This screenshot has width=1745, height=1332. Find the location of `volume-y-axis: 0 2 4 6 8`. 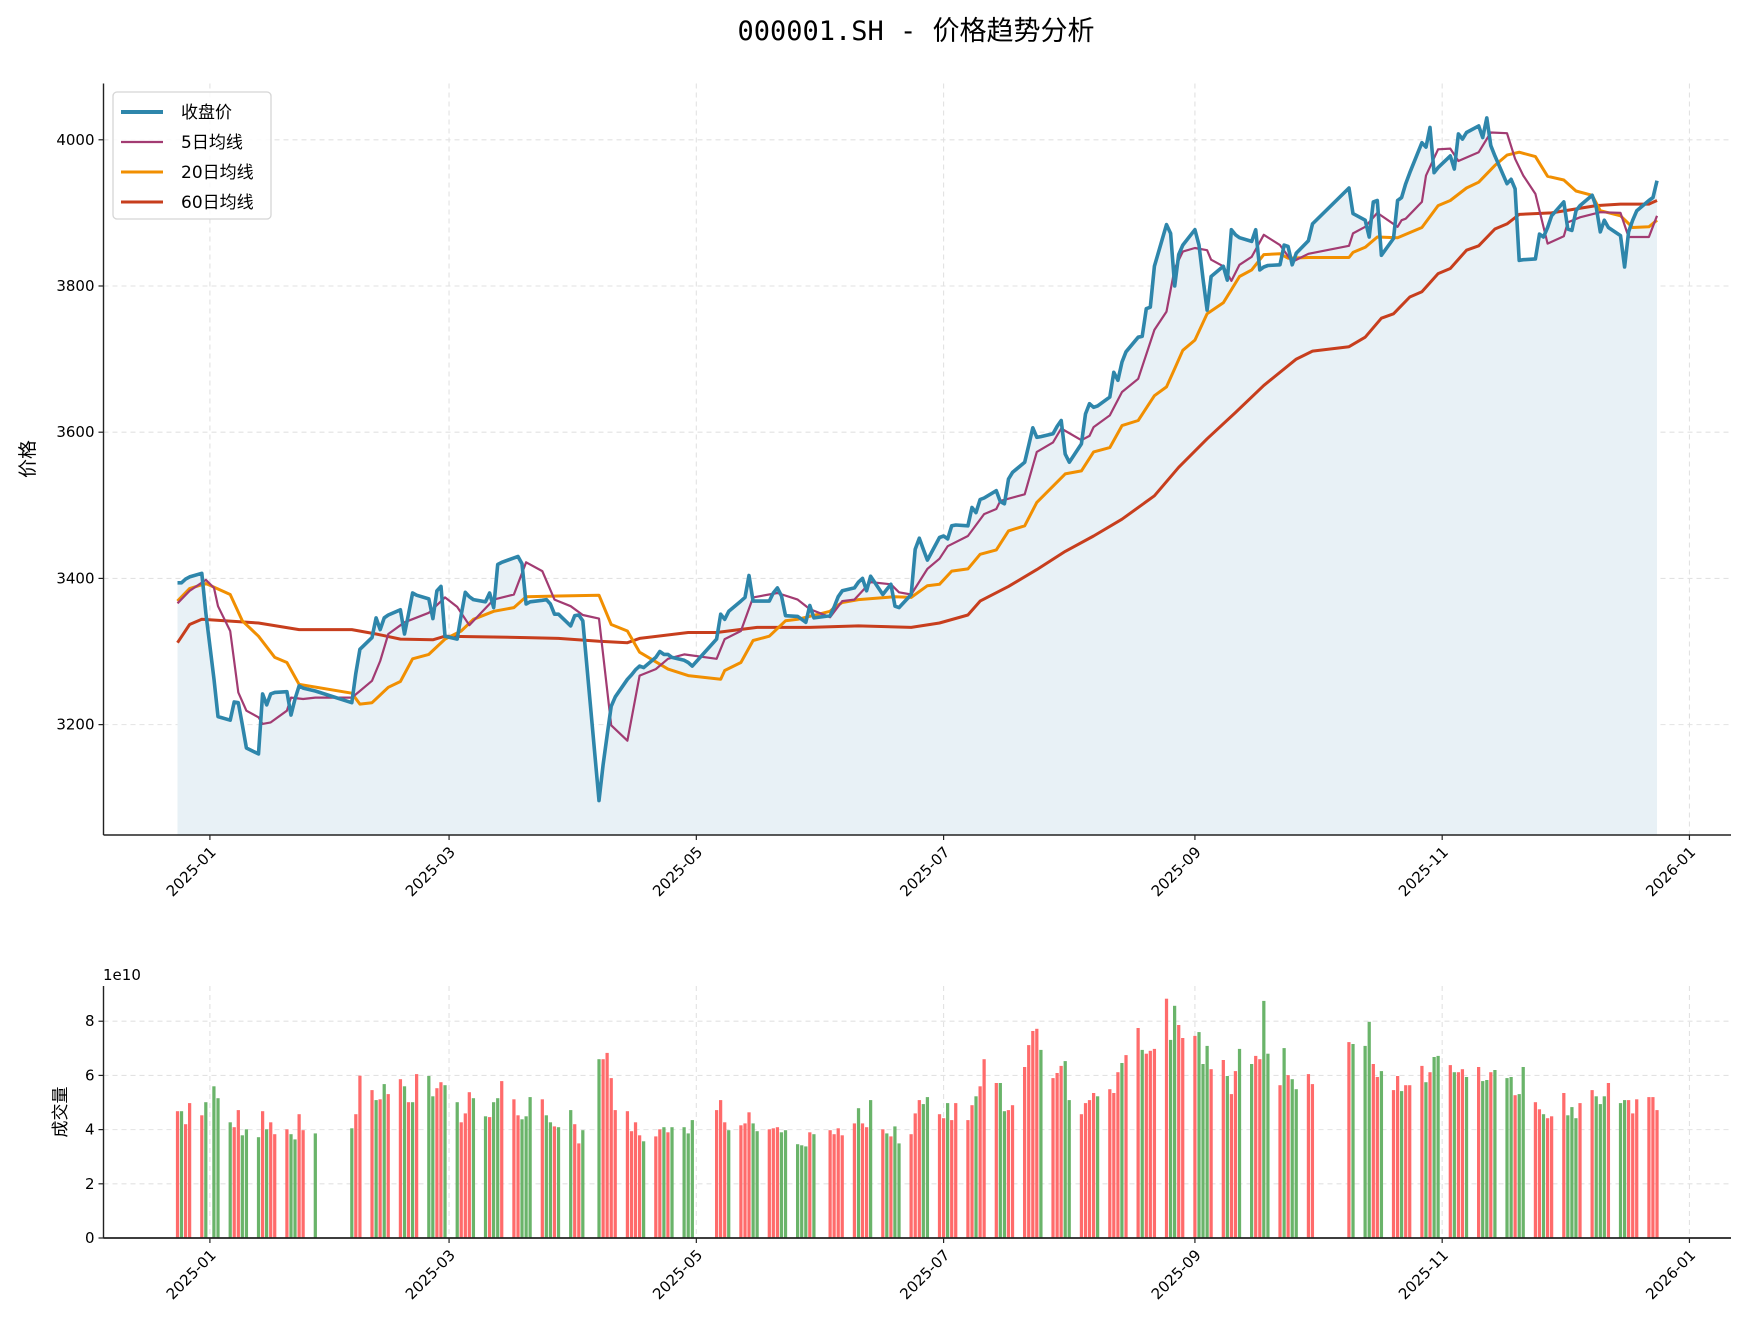

volume-y-axis: 0 2 4 6 8 is located at coordinates (94, 1129).